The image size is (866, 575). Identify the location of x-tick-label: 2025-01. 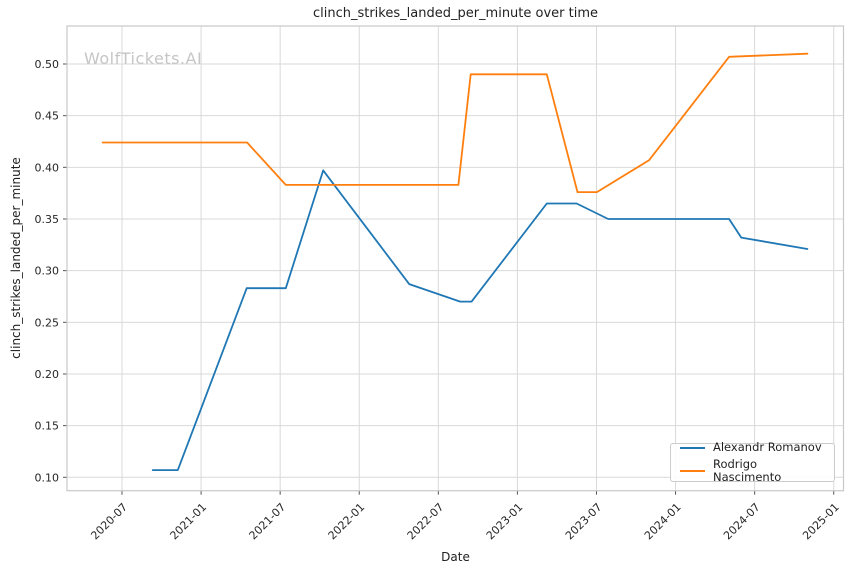
(821, 522).